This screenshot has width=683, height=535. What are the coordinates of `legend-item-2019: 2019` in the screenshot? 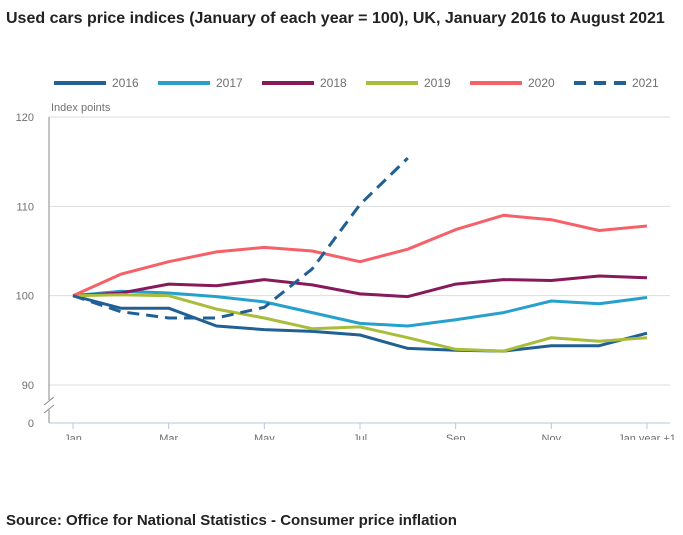 It's located at (408, 83).